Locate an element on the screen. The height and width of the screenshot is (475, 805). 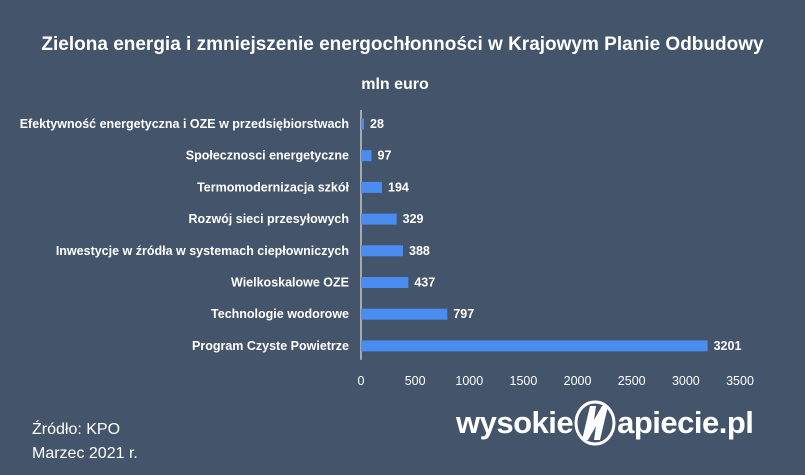
x-tick-label: 1500 is located at coordinates (524, 381).